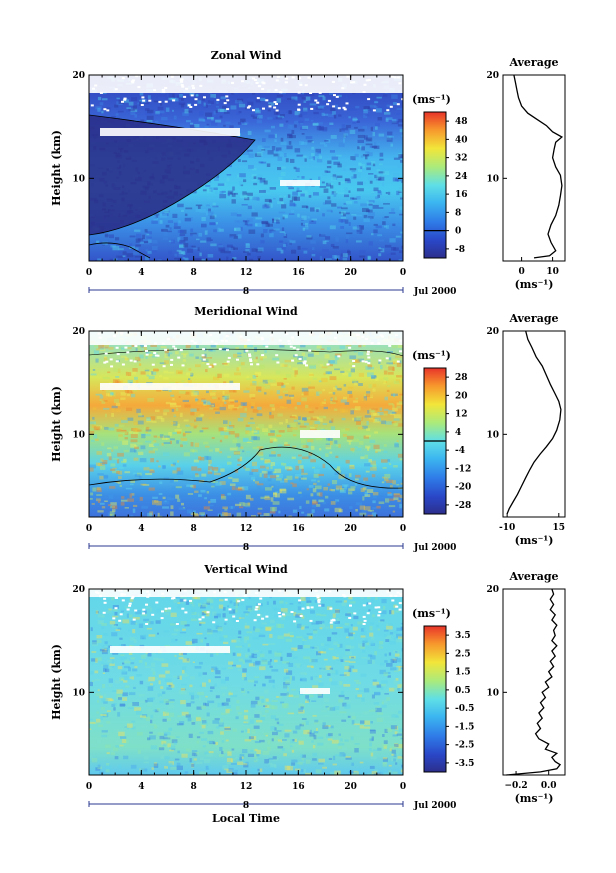  What do you see at coordinates (246, 806) in the screenshot?
I see `day-label: 8` at bounding box center [246, 806].